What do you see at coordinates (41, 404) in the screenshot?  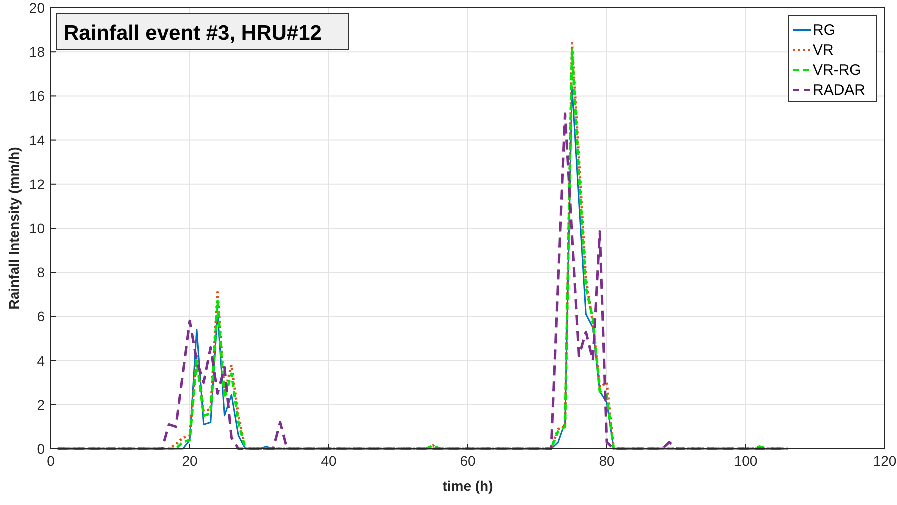 I see `y-tick-label: 2` at bounding box center [41, 404].